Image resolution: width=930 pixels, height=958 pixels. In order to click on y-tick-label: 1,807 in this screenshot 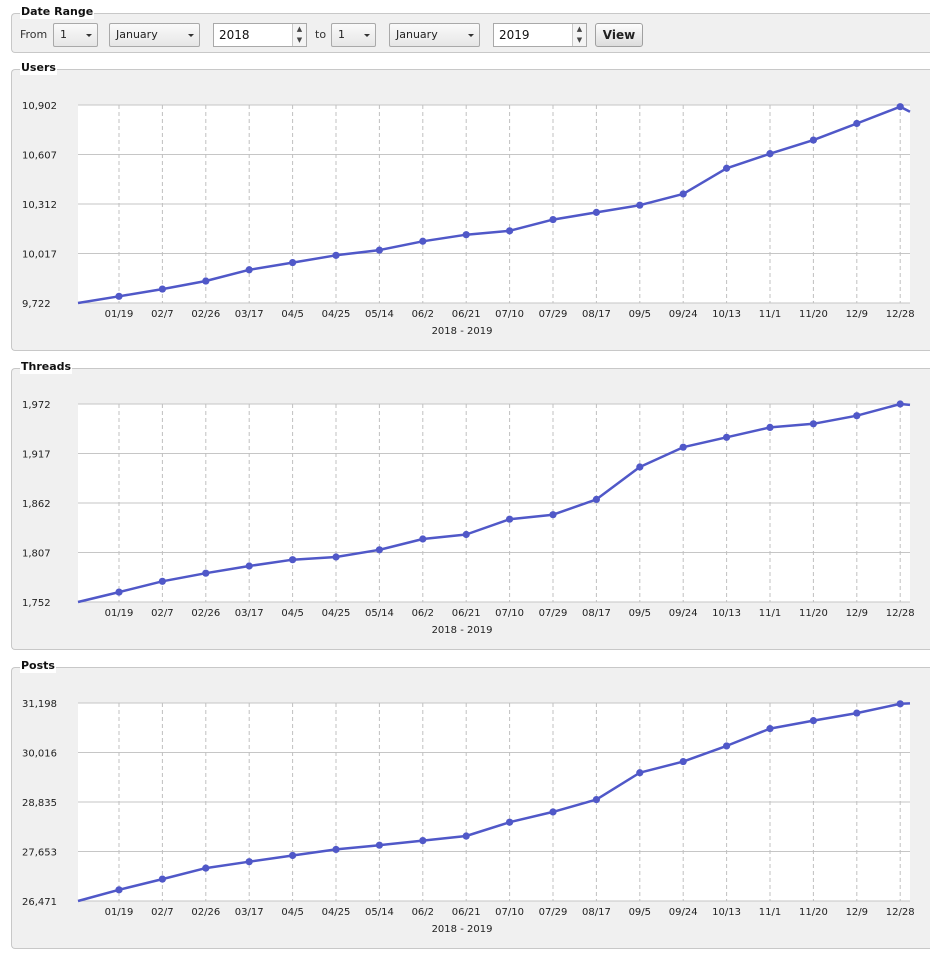, I will do `click(36, 554)`.